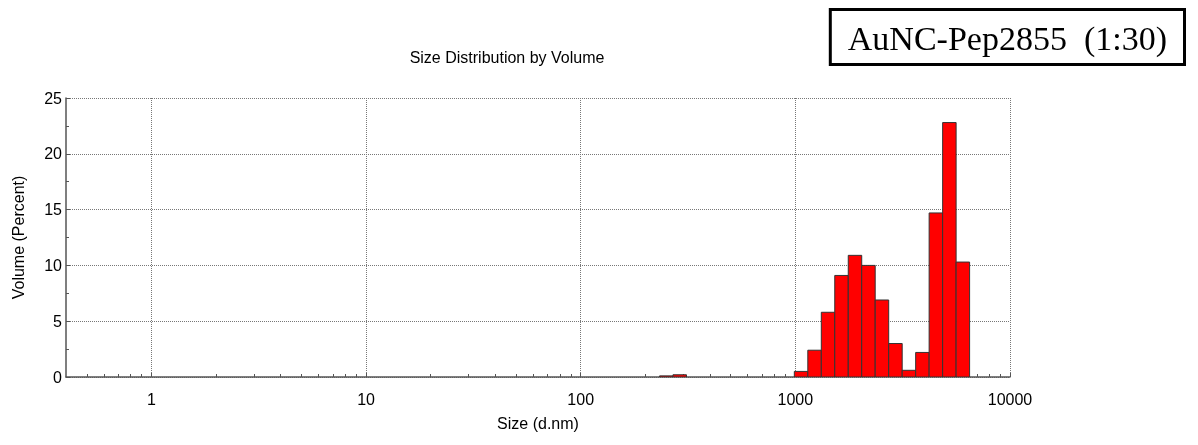 The image size is (1198, 445). What do you see at coordinates (53, 154) in the screenshot?
I see `y-tick-label: 20` at bounding box center [53, 154].